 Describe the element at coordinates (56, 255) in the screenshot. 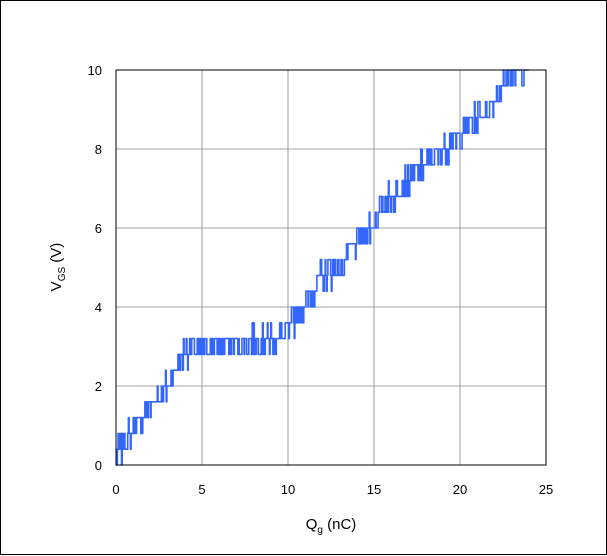

I see `y-axis-label-unit: (V)` at that location.